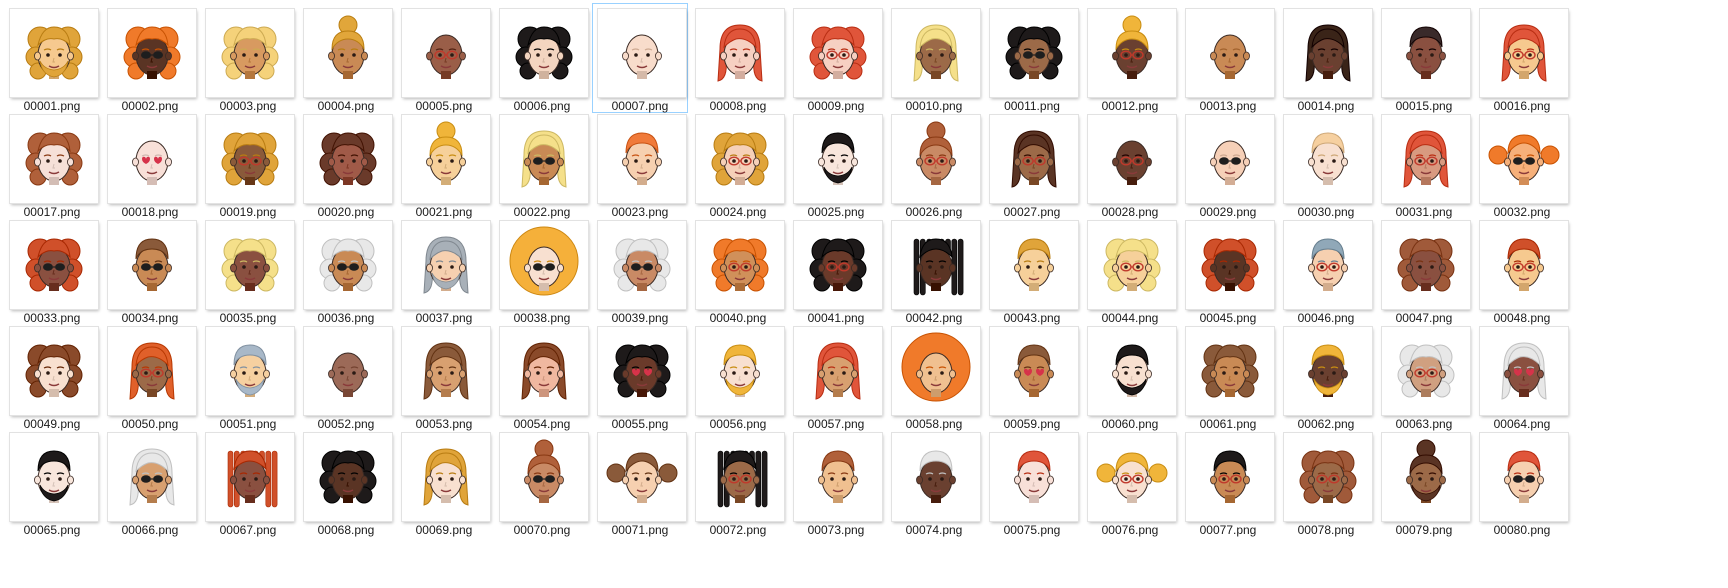 This screenshot has height=588, width=1728. I want to click on file-item: 00057.png, so click(836, 376).